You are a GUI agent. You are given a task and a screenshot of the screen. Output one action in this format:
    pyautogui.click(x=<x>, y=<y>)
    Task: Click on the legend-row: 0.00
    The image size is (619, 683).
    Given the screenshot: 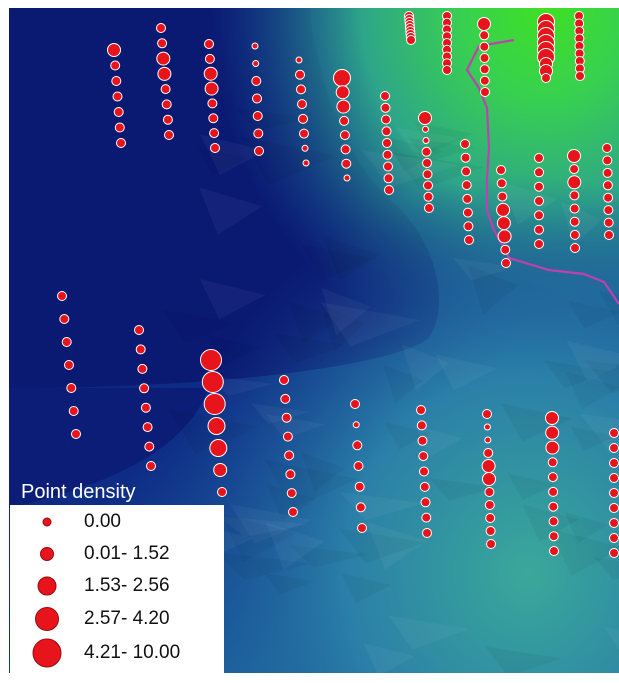 What is the action you would take?
    pyautogui.click(x=117, y=522)
    